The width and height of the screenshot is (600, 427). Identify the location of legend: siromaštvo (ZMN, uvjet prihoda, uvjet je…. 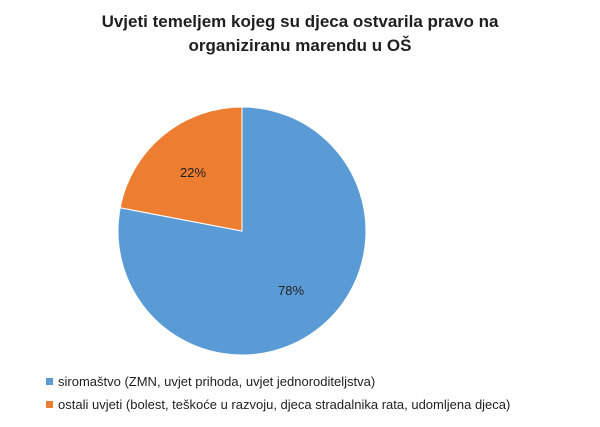
(278, 396).